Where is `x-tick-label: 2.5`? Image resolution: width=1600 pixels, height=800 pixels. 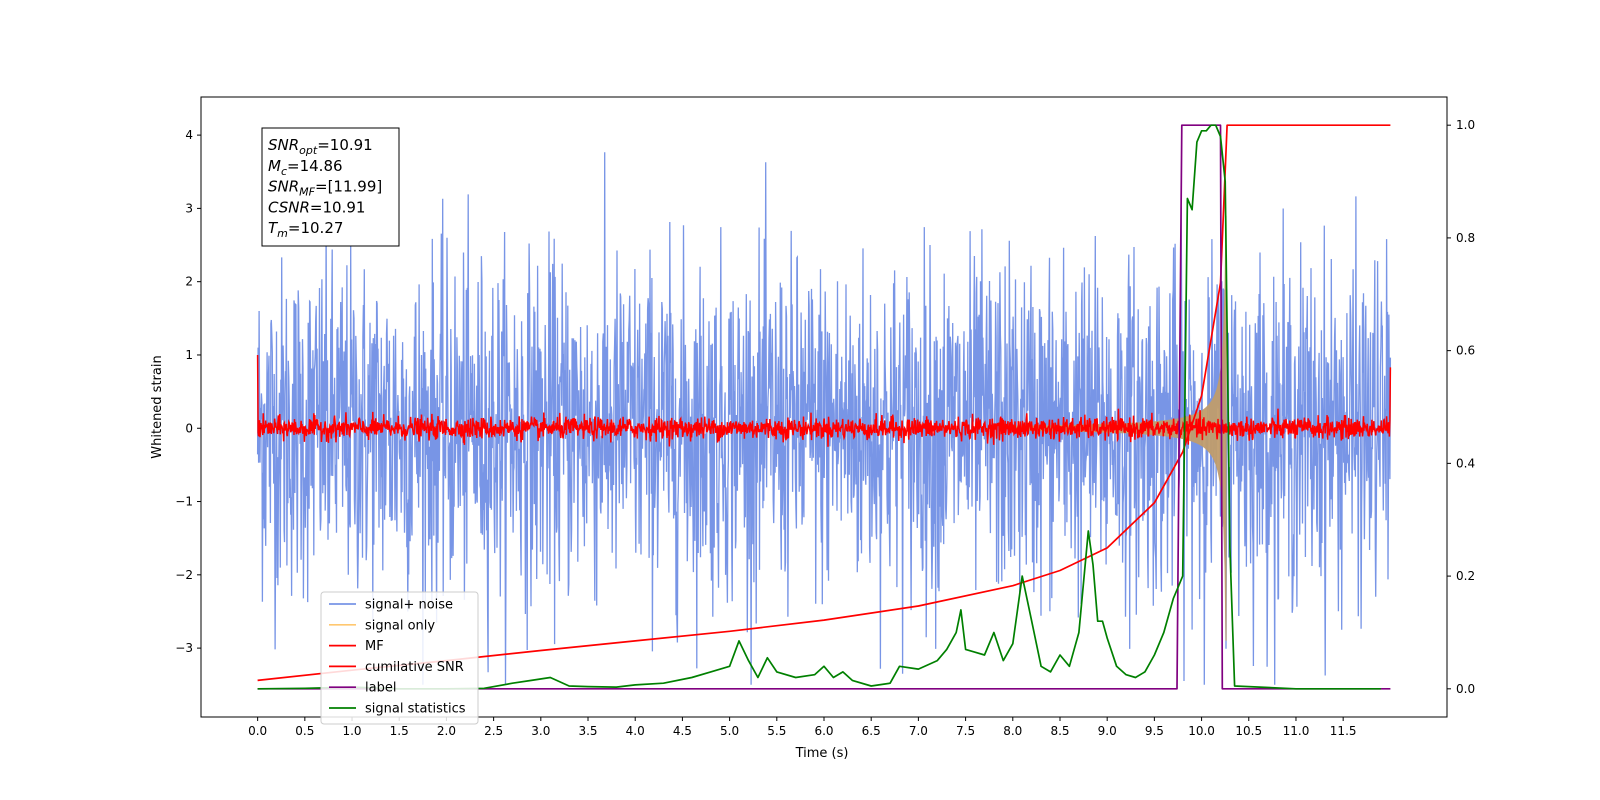 x-tick-label: 2.5 is located at coordinates (493, 731).